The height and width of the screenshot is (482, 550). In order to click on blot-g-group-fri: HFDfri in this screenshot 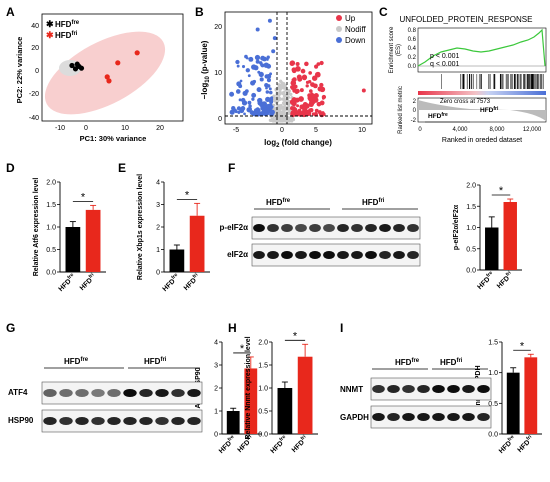, I will do `click(155, 361)`.